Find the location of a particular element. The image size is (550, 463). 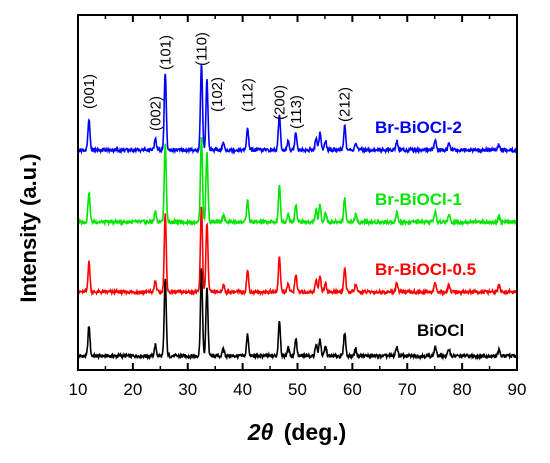

y-axis-title: Intensity (a.u.) is located at coordinates (28, 227).